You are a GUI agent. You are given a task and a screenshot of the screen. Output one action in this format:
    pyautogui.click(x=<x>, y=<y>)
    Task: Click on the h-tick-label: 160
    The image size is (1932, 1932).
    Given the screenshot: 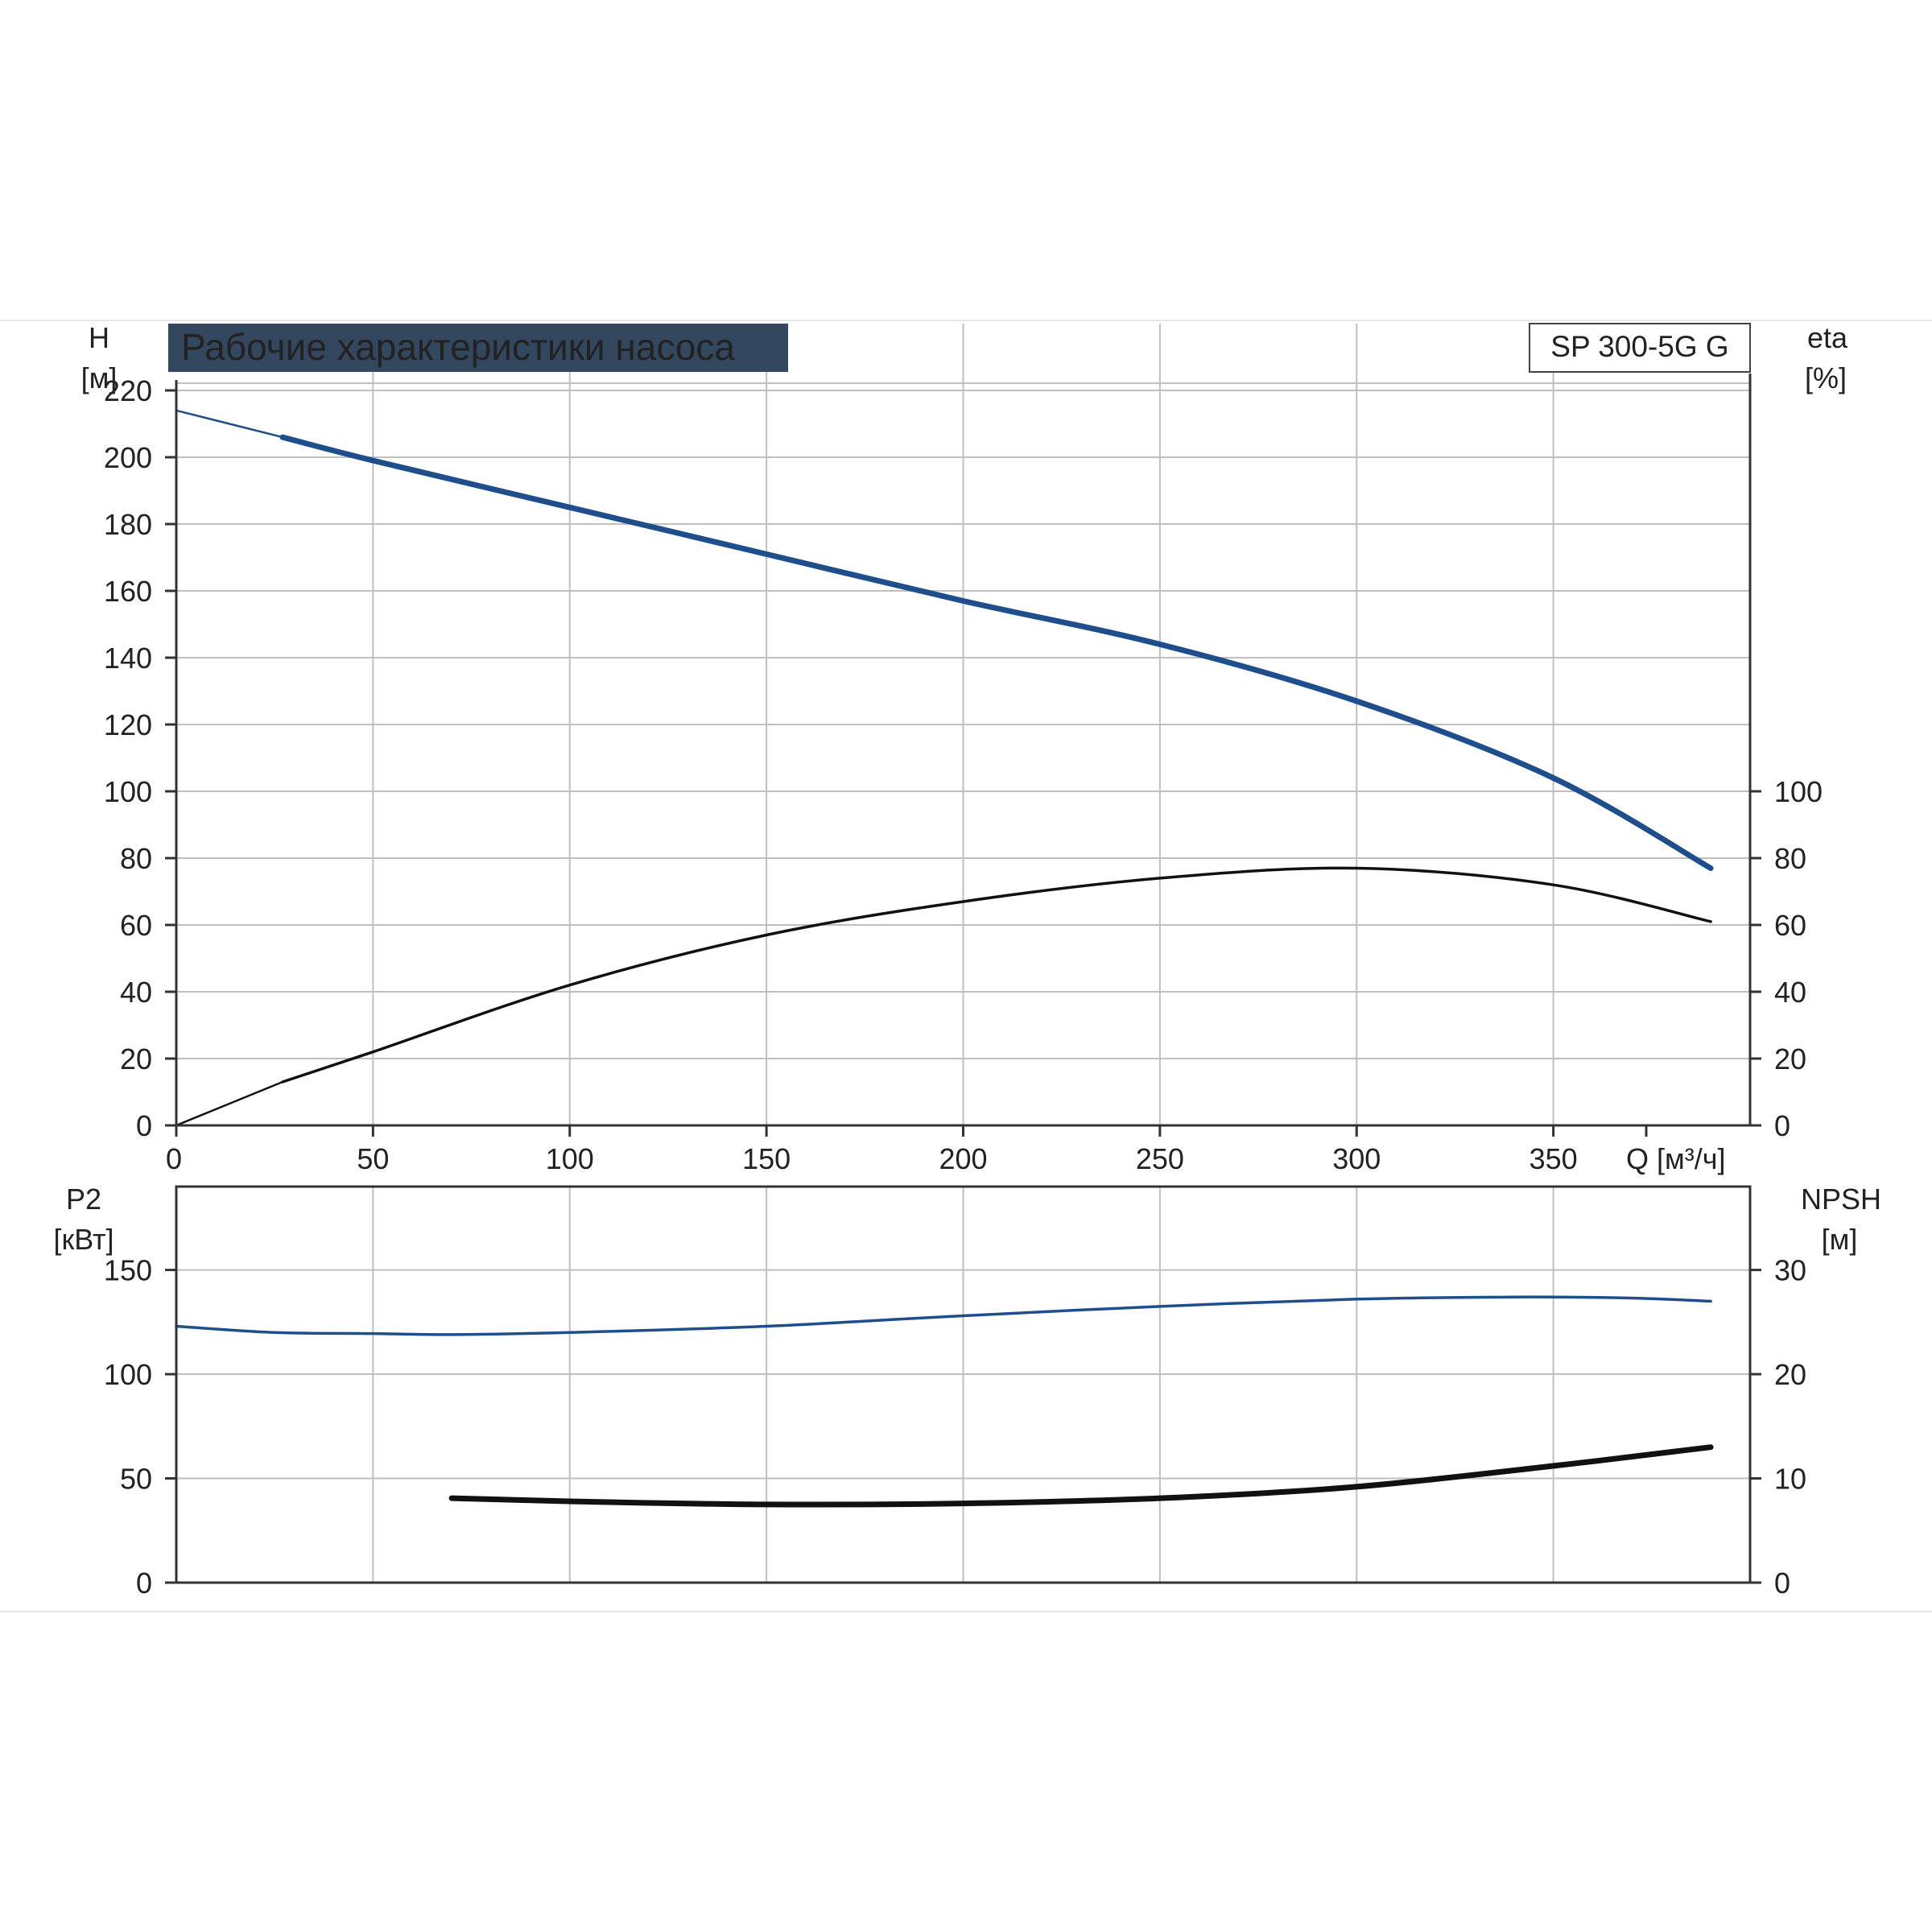 What is the action you would take?
    pyautogui.click(x=128, y=591)
    